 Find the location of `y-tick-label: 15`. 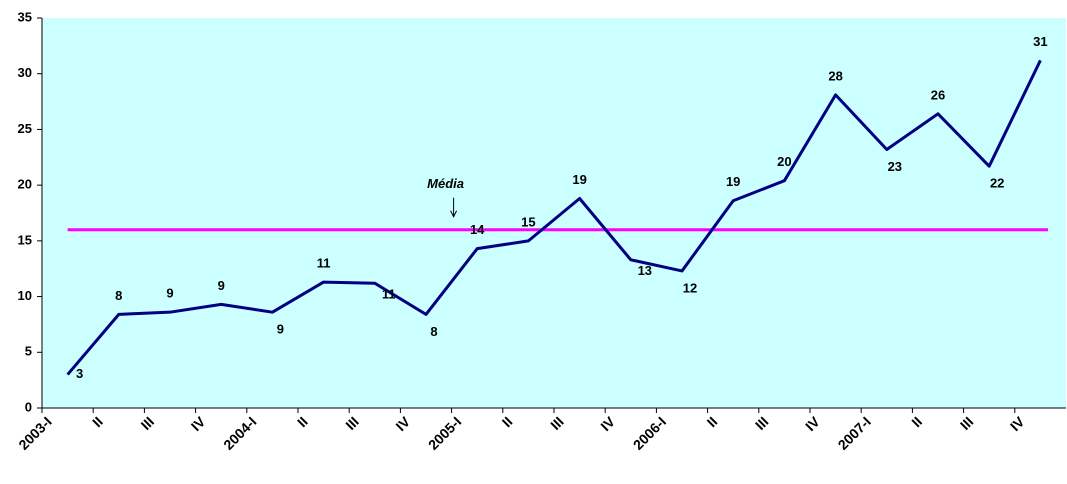

y-tick-label: 15 is located at coordinates (25, 239).